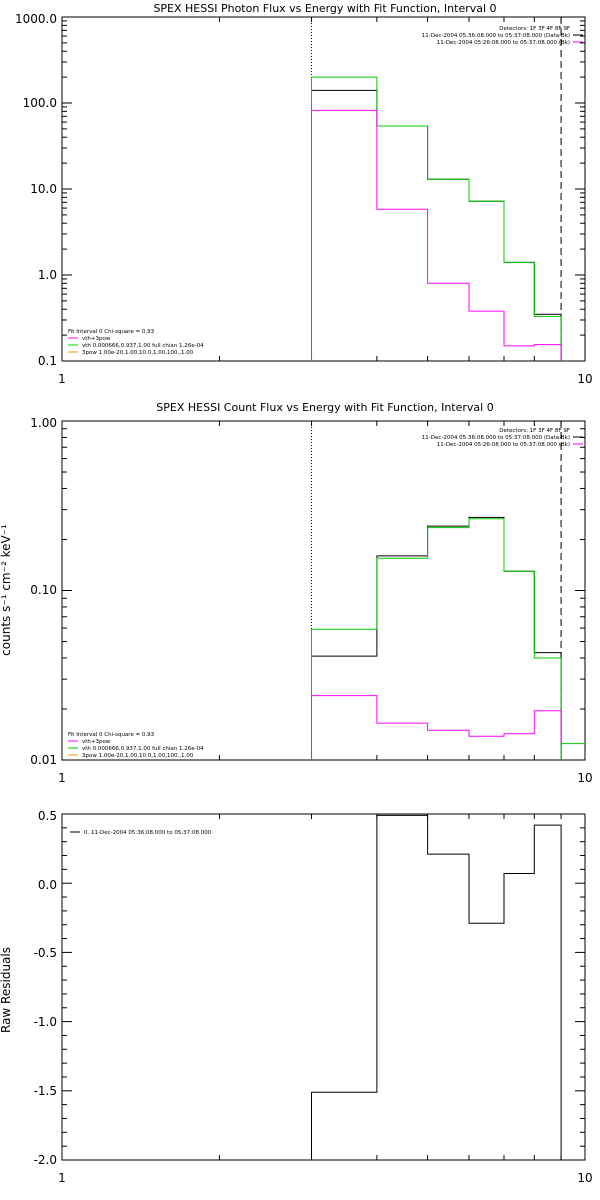 The height and width of the screenshot is (1200, 600). Describe the element at coordinates (47, 275) in the screenshot. I see `y-tick-label: 1.0` at that location.